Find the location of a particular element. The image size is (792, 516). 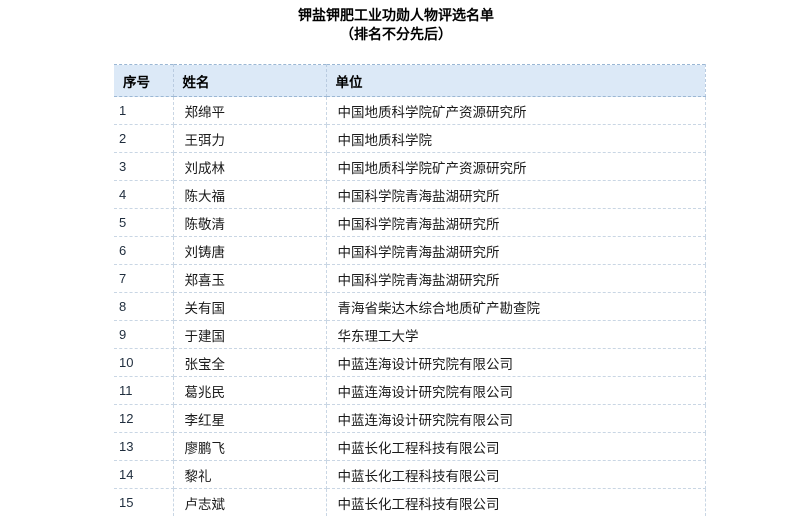

cell-org: 华东理工大学 is located at coordinates (515, 335).